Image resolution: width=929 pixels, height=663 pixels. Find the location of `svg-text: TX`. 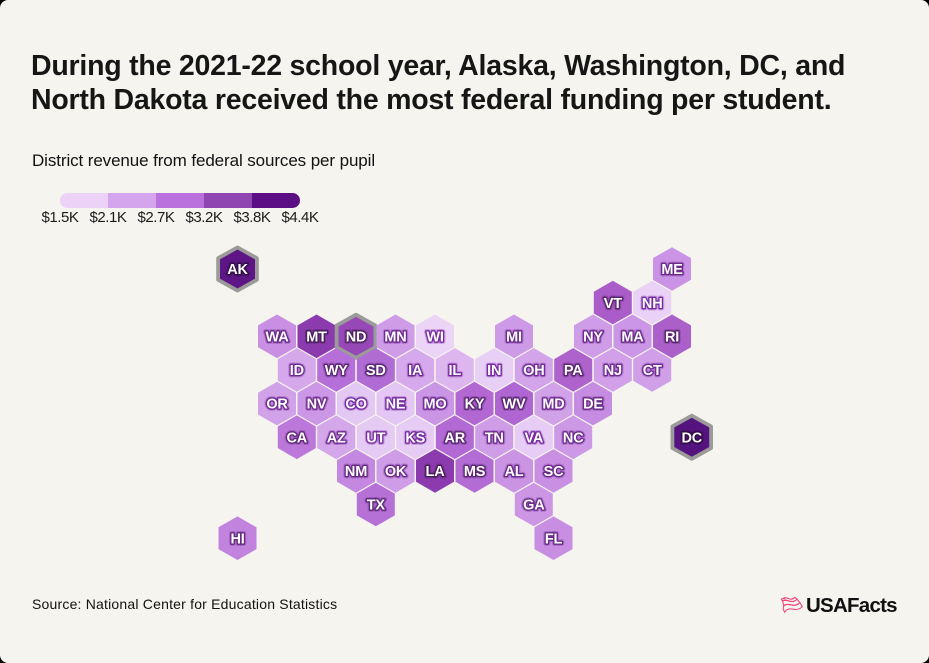

svg-text: TX is located at coordinates (376, 506).